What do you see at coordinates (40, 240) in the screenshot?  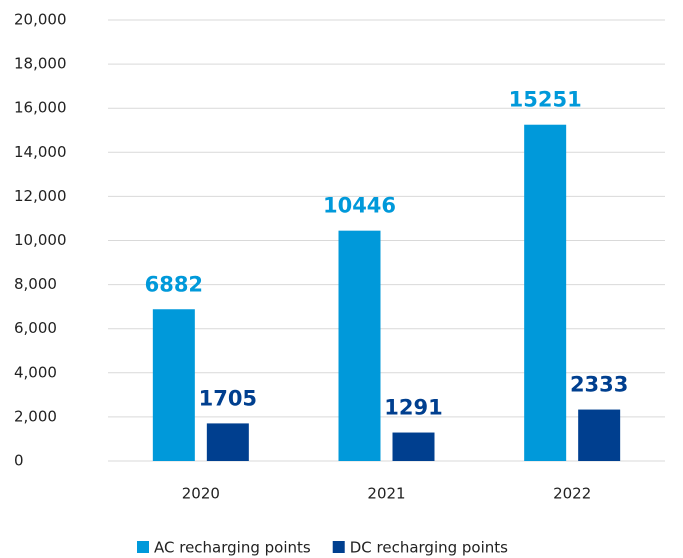 I see `y-tick-label: 10,000` at bounding box center [40, 240].